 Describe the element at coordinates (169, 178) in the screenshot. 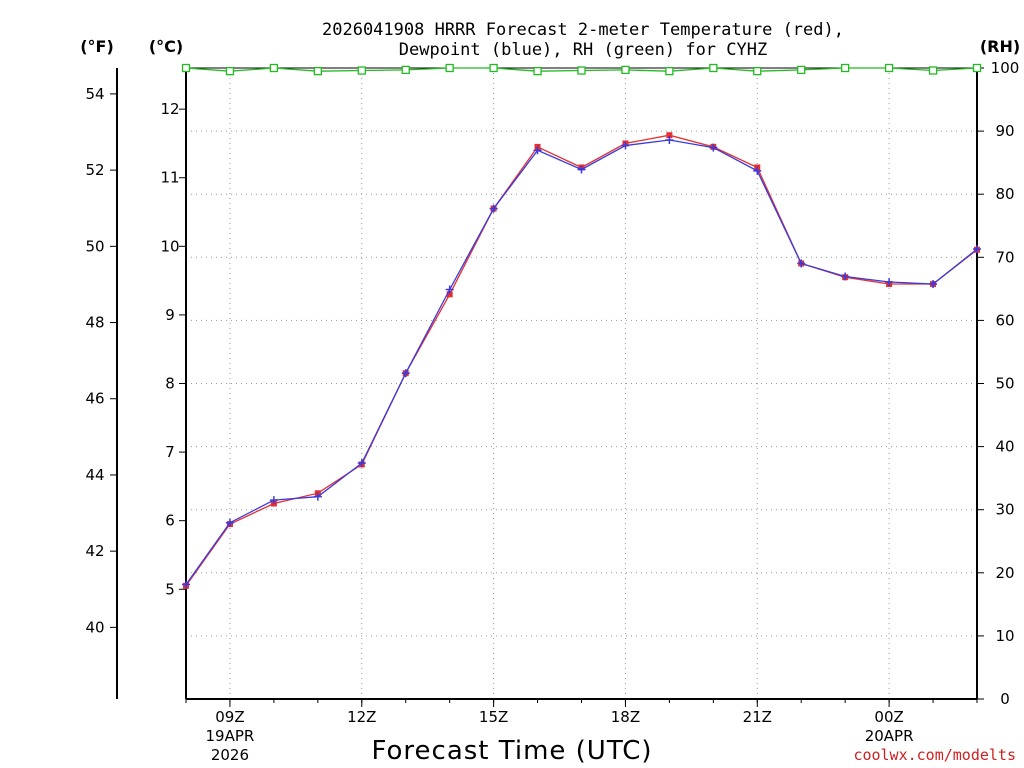

I see `celsius-tick-label: 11` at that location.